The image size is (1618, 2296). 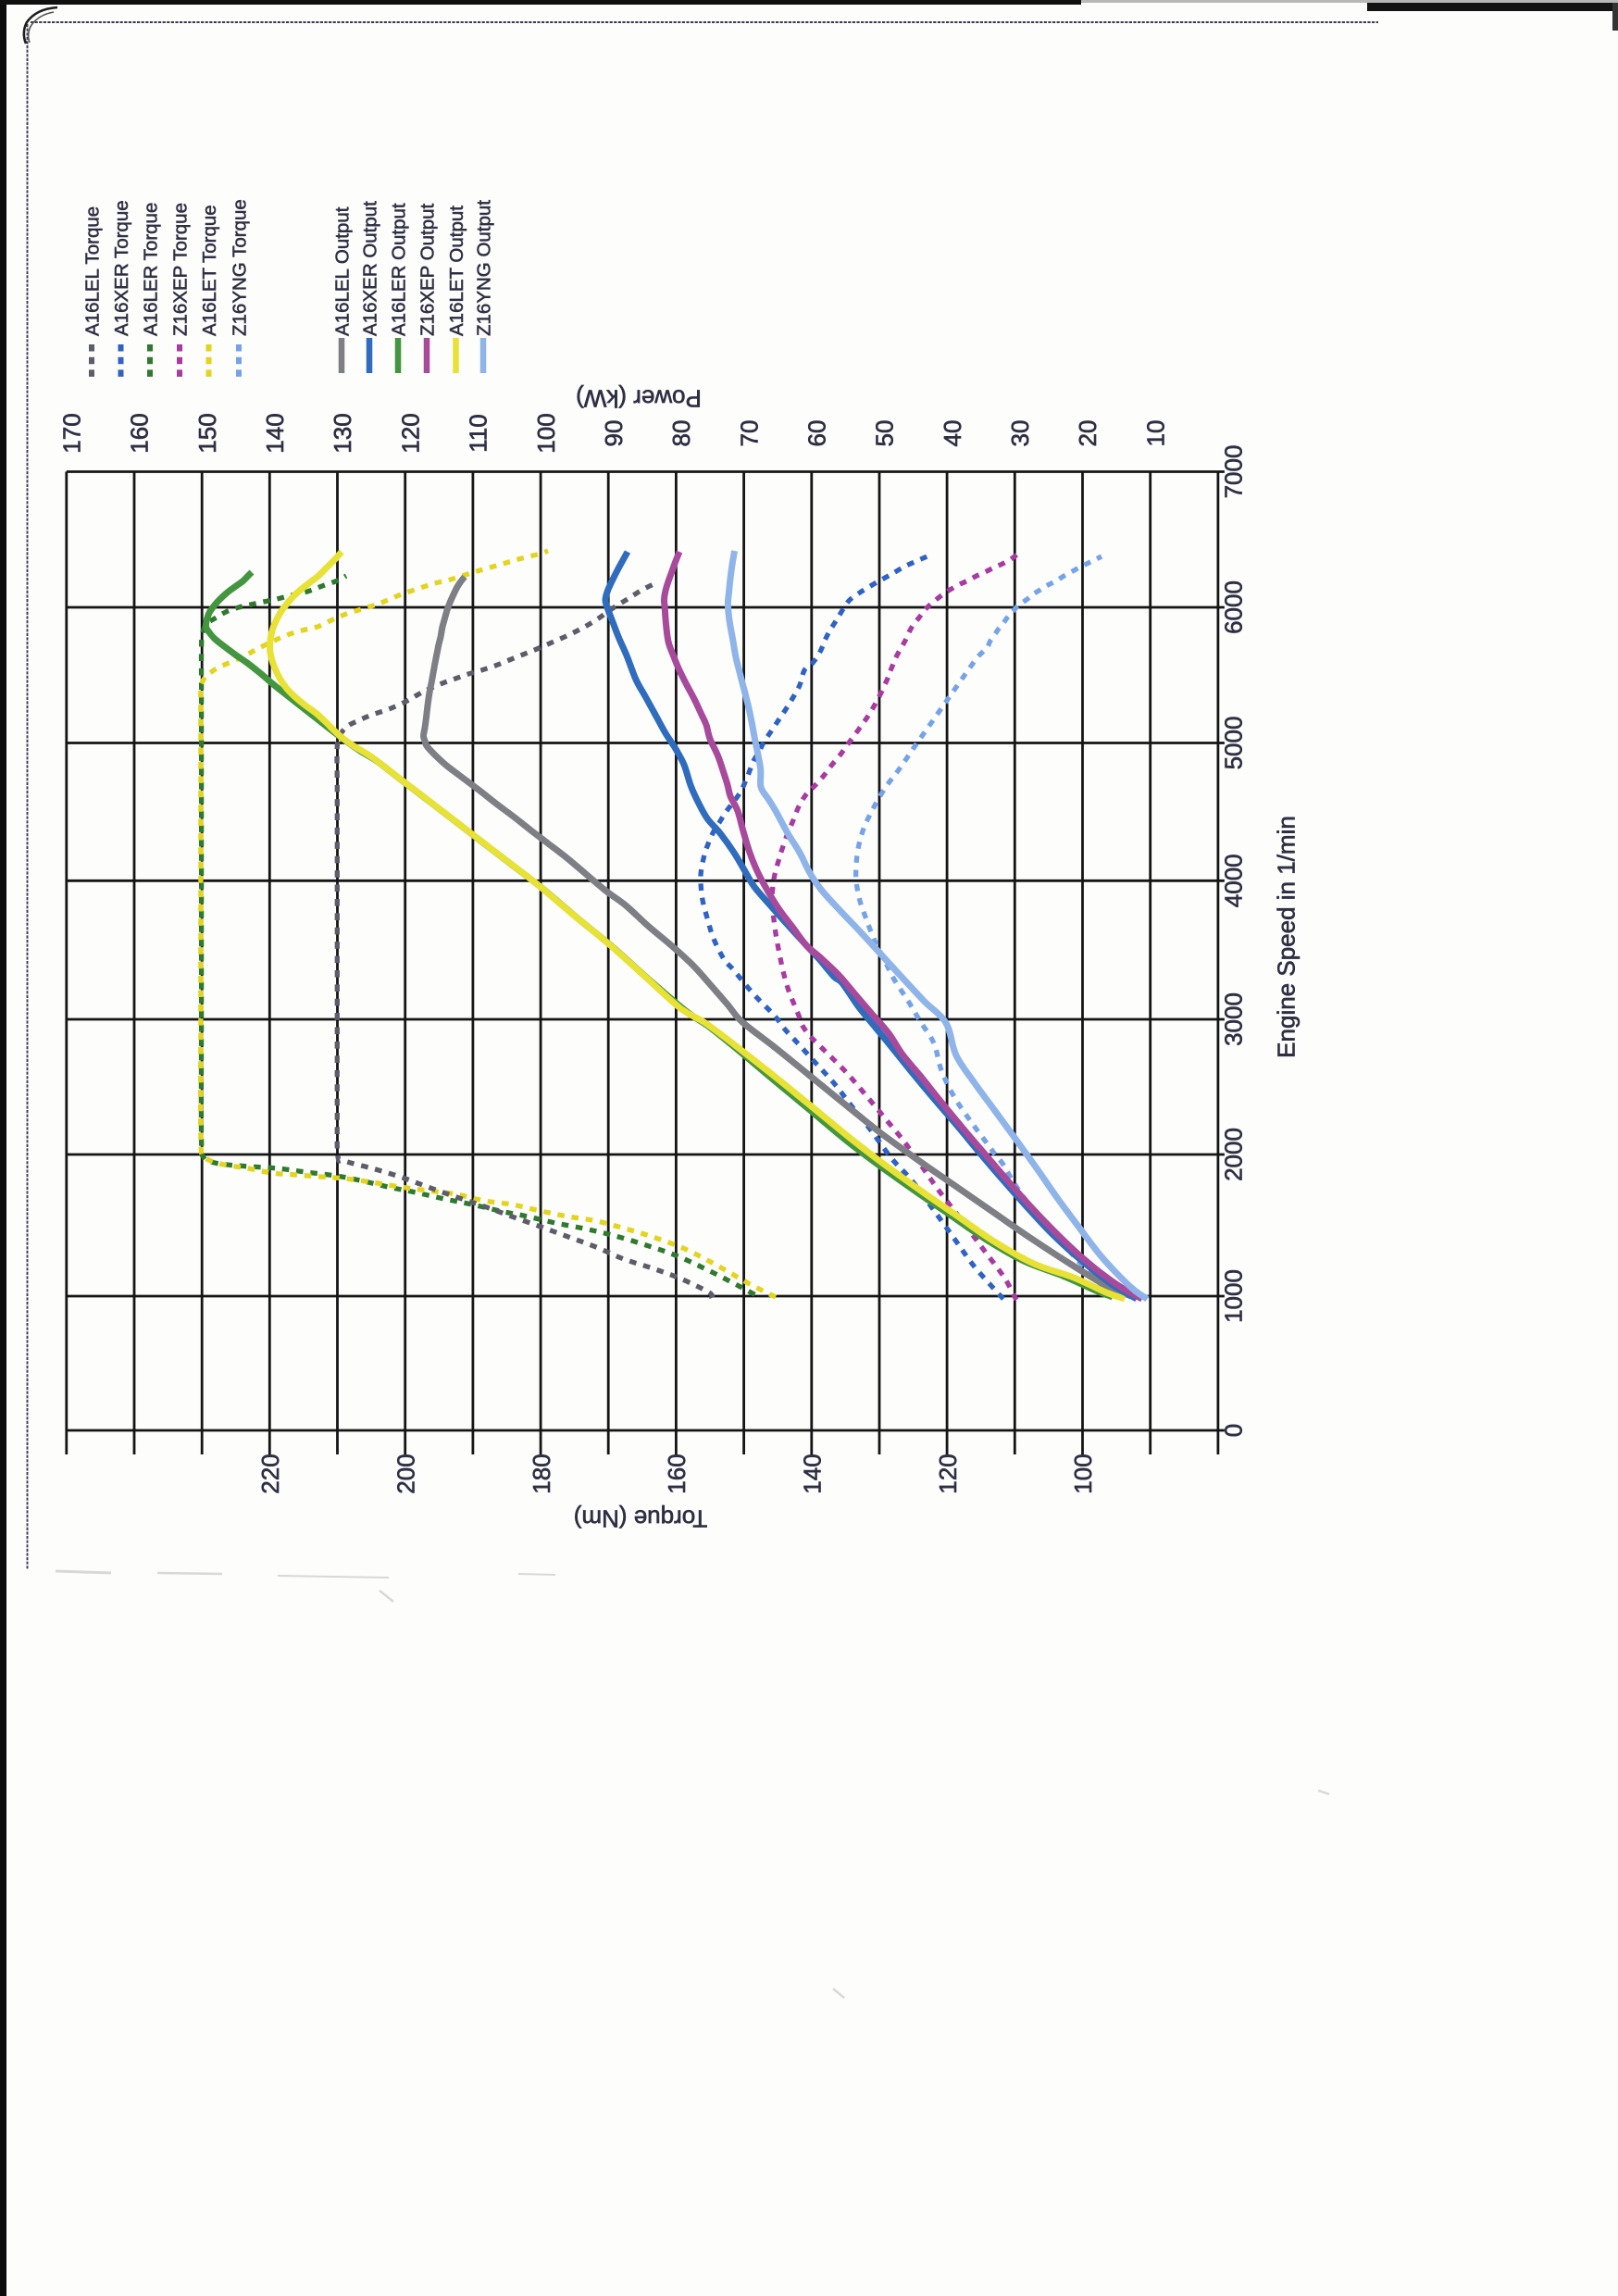 I want to click on svg-text: 2000, so click(x=1234, y=1154).